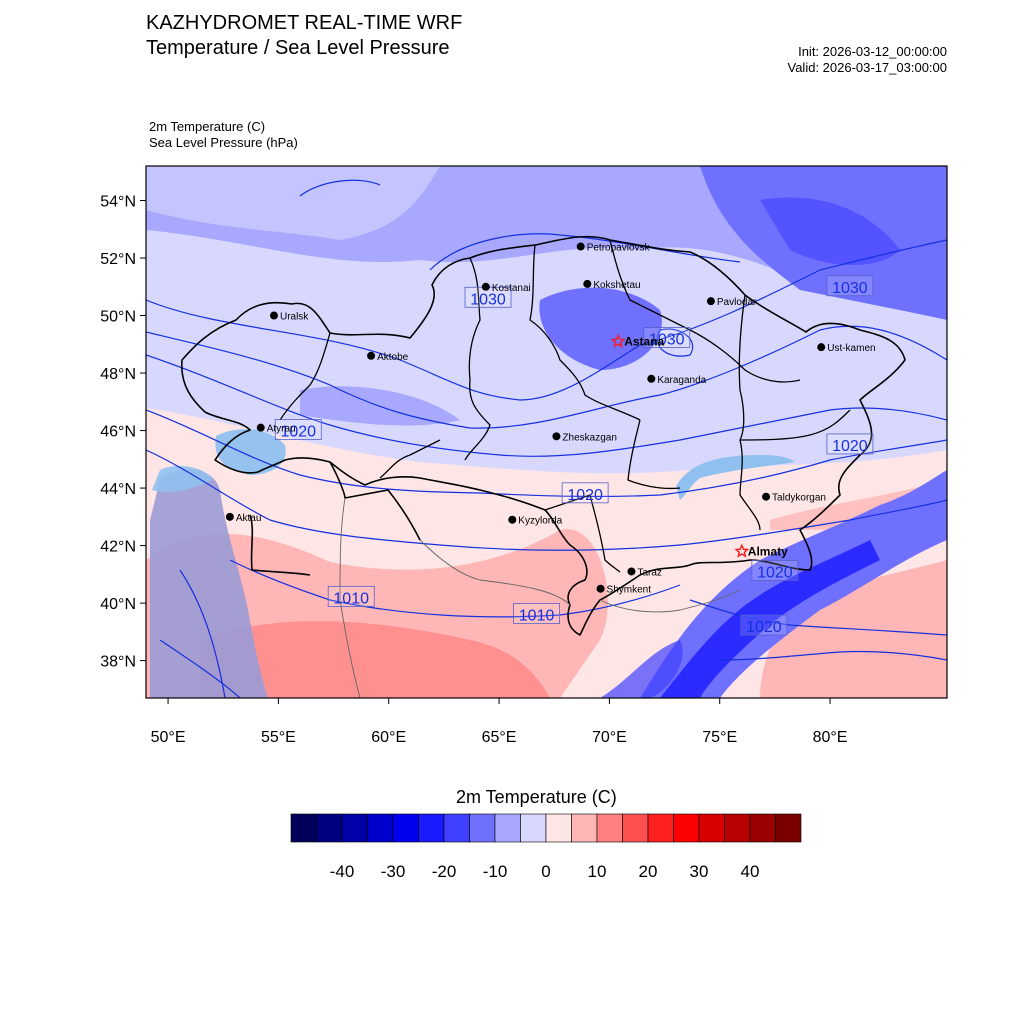 Image resolution: width=1024 pixels, height=1024 pixels. I want to click on city-petropavlovsk: Petropavlovsk, so click(613, 248).